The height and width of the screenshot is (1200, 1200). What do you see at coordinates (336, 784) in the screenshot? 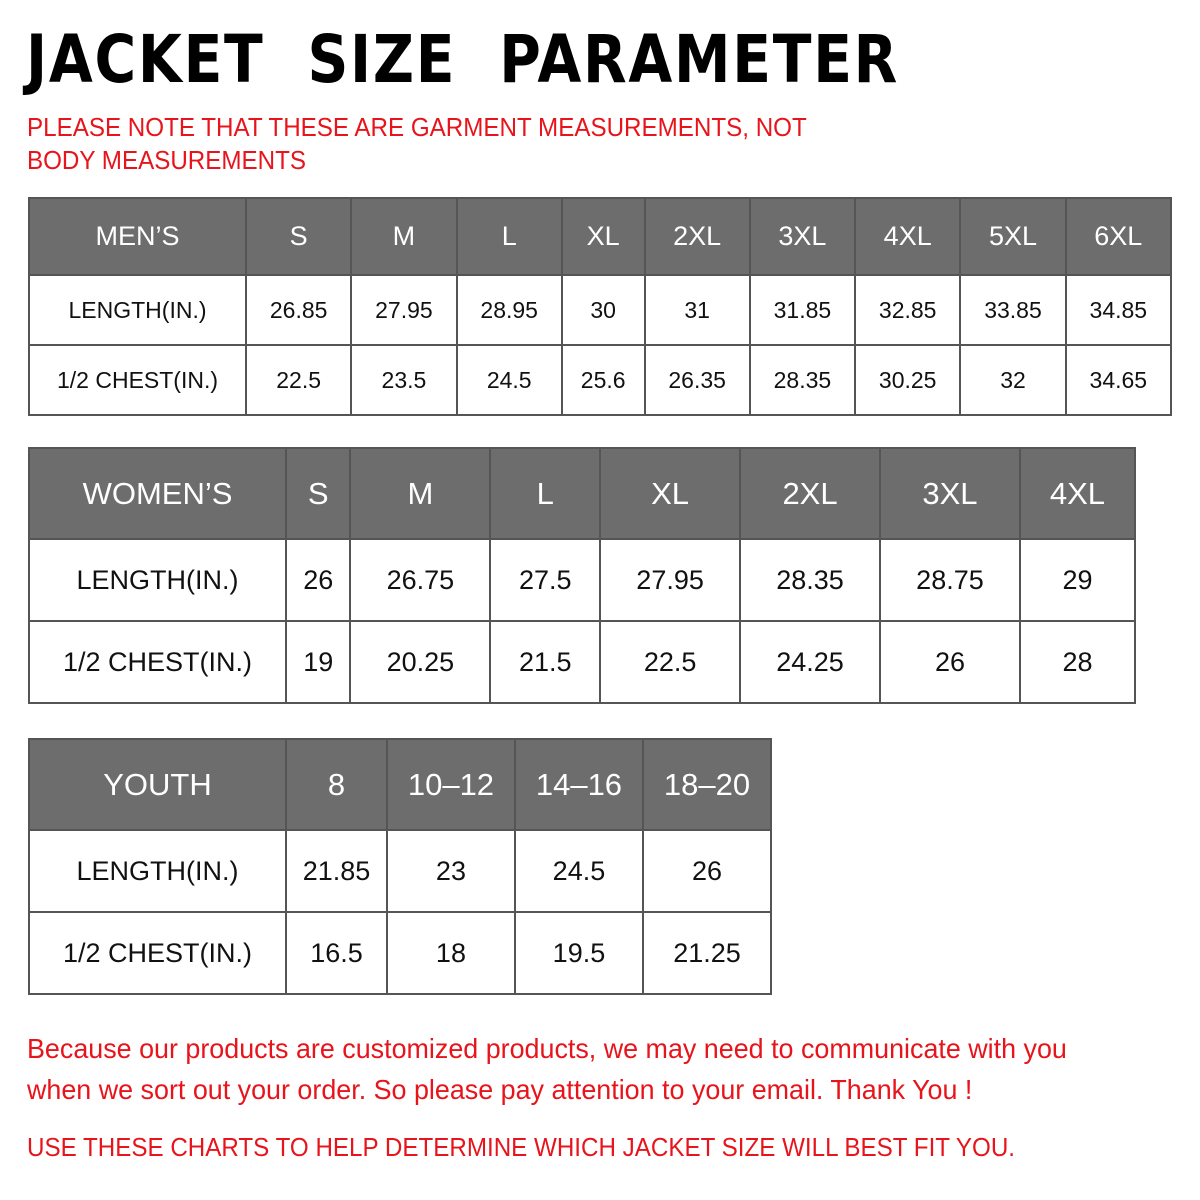
I see `size-header: 8` at bounding box center [336, 784].